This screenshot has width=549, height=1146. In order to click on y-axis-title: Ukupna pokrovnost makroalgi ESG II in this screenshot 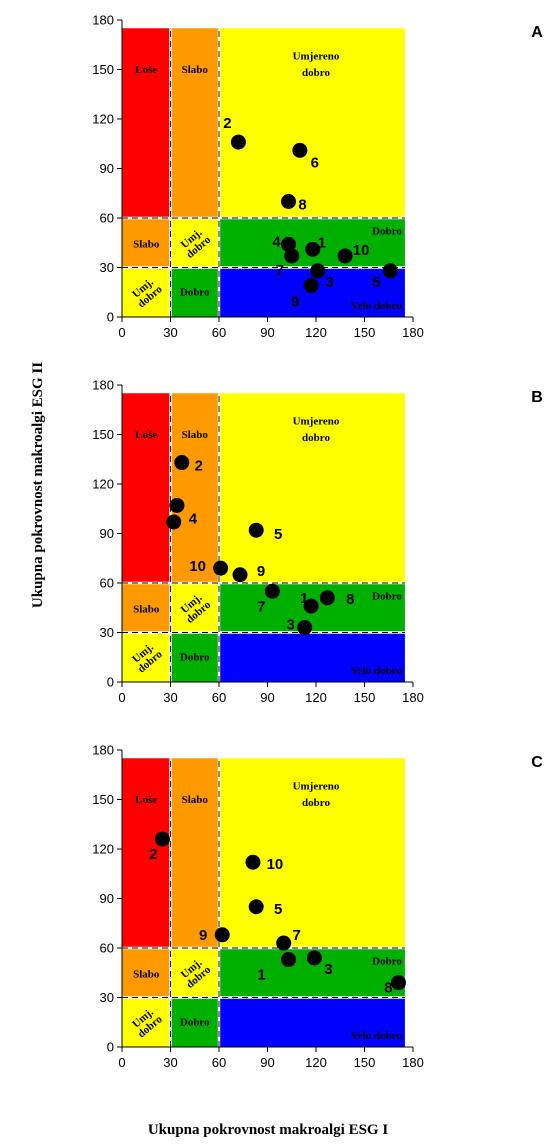, I will do `click(38, 485)`.